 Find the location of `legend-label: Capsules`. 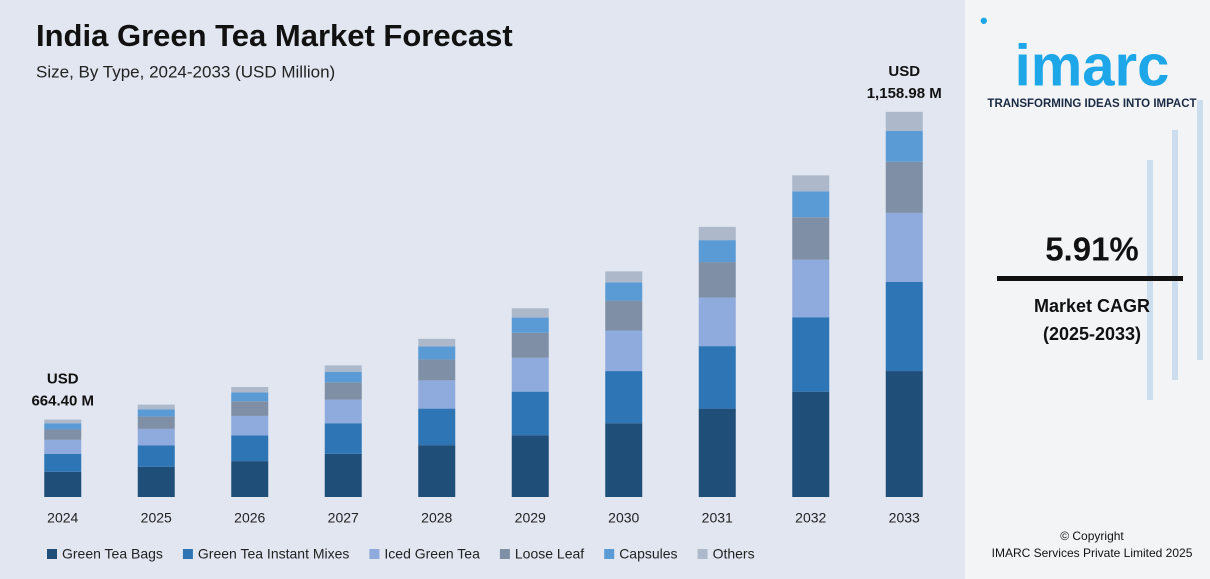

legend-label: Capsules is located at coordinates (648, 554).